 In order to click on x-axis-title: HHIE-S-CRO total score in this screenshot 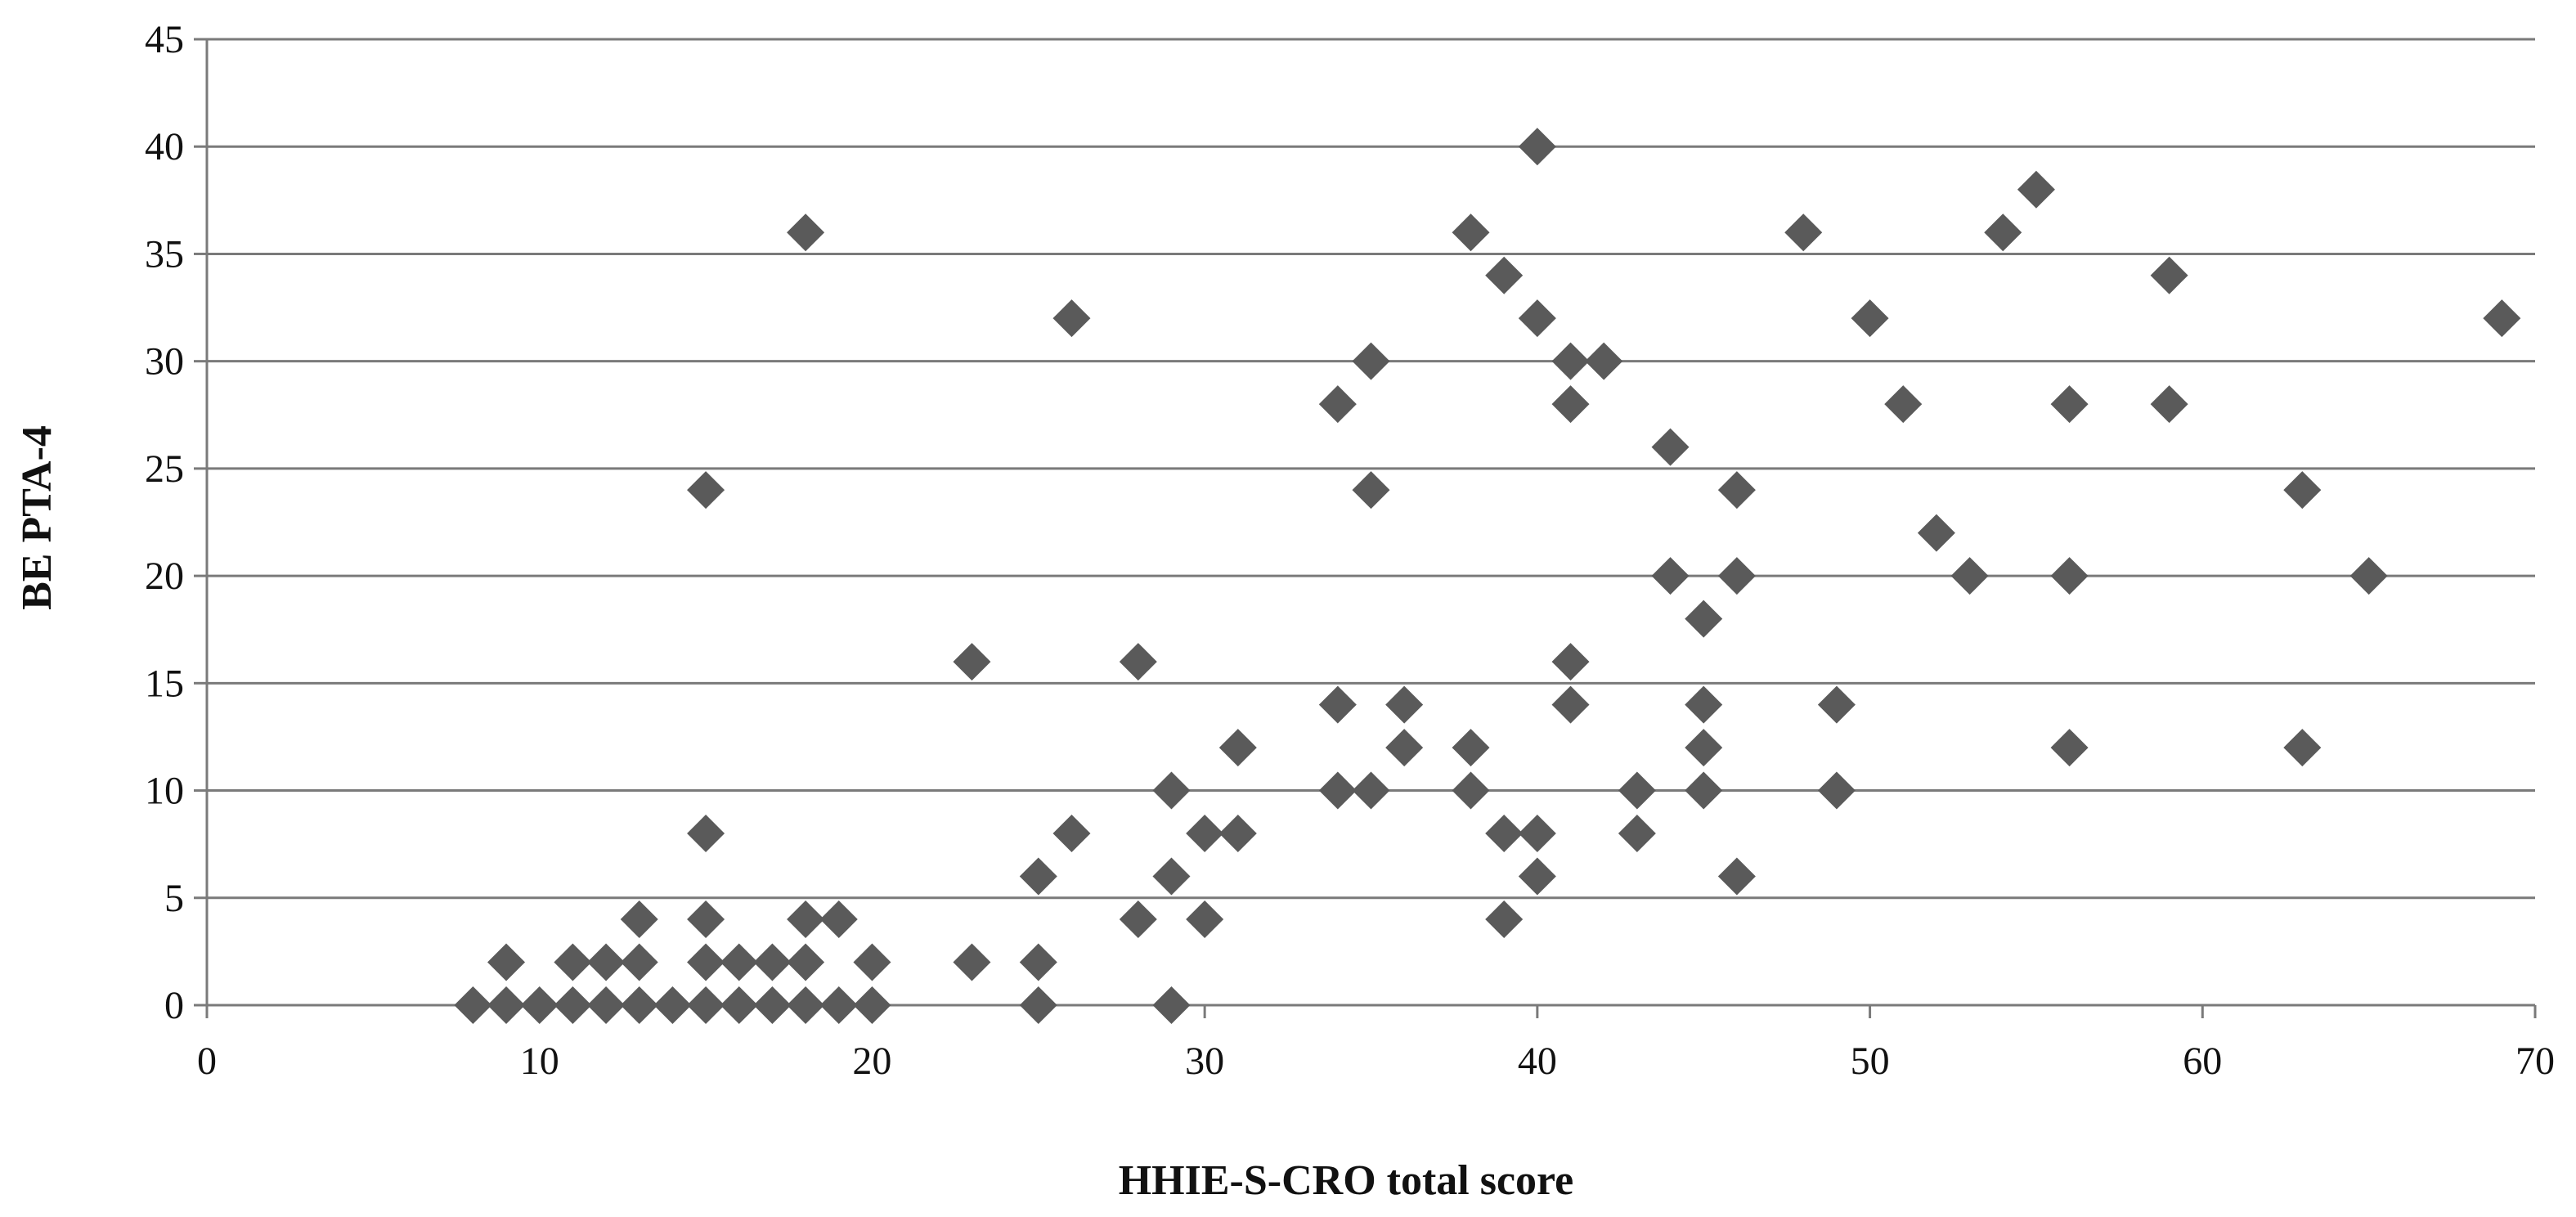, I will do `click(1346, 1180)`.